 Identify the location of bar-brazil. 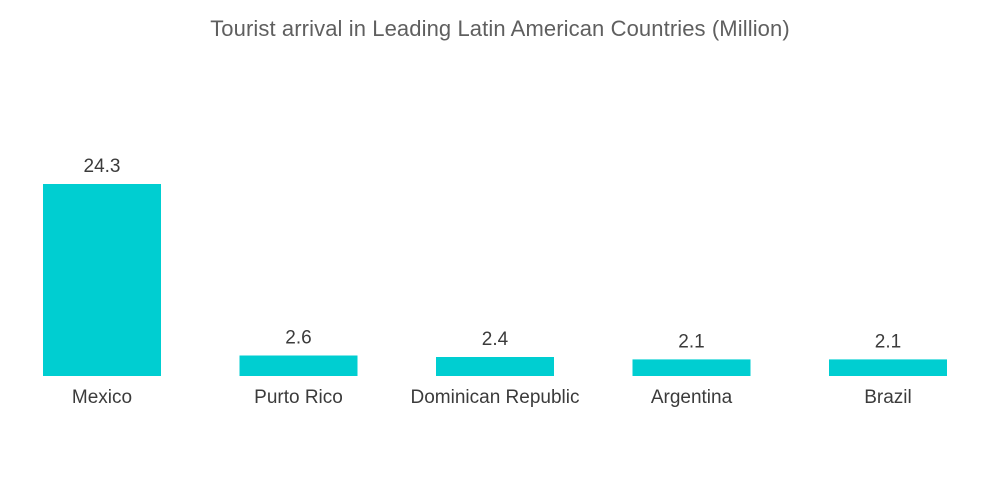
(888, 367).